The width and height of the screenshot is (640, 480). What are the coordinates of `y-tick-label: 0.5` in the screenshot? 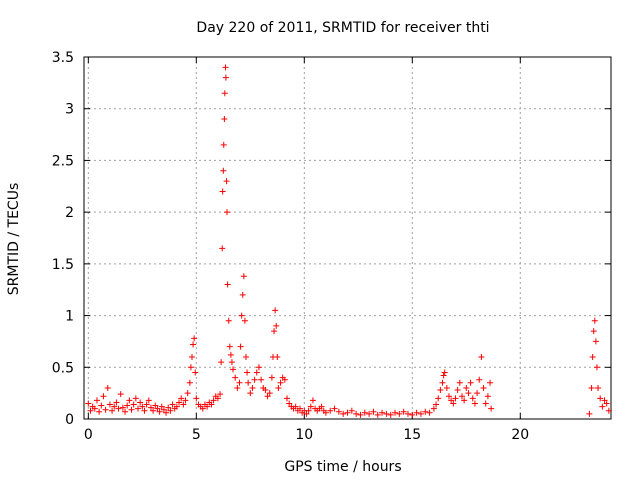 It's located at (63, 368).